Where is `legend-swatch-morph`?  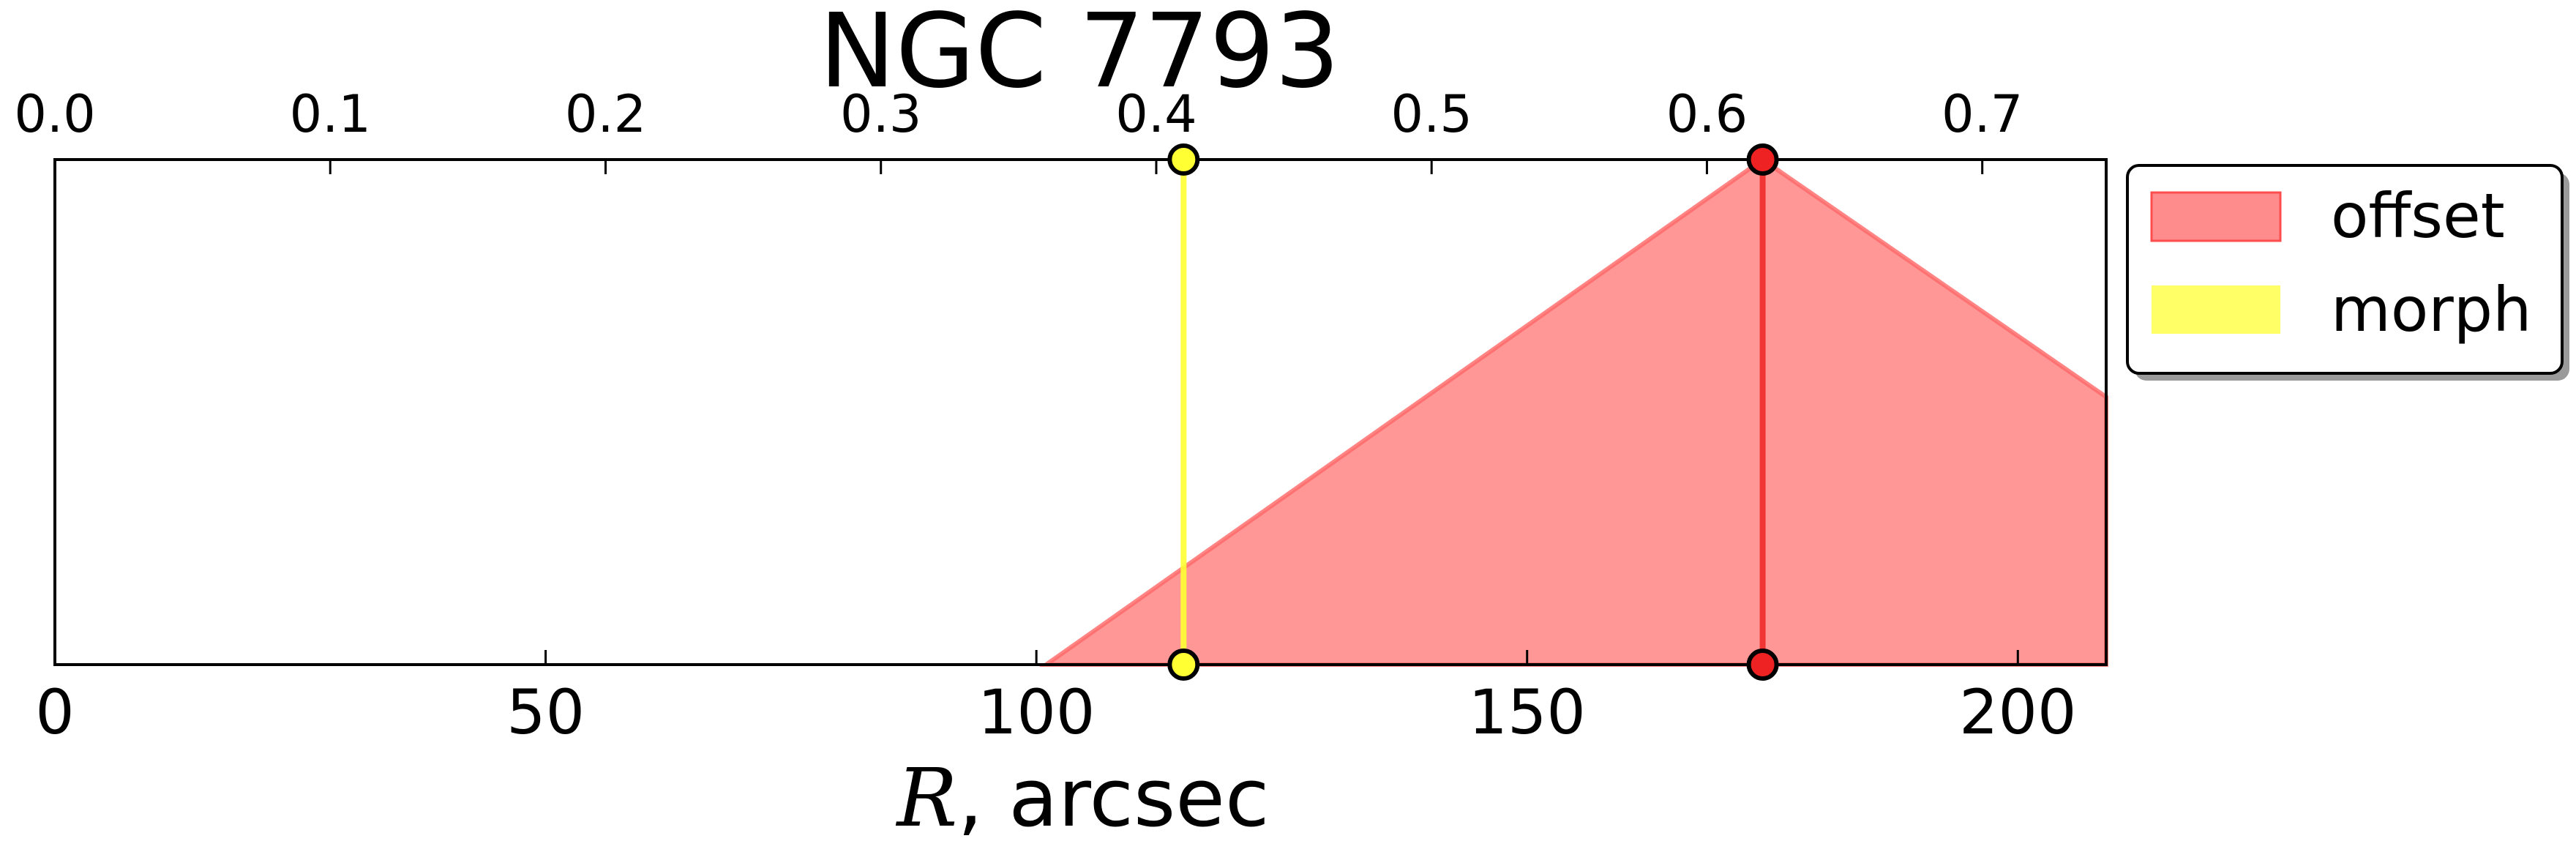
legend-swatch-morph is located at coordinates (2216, 309).